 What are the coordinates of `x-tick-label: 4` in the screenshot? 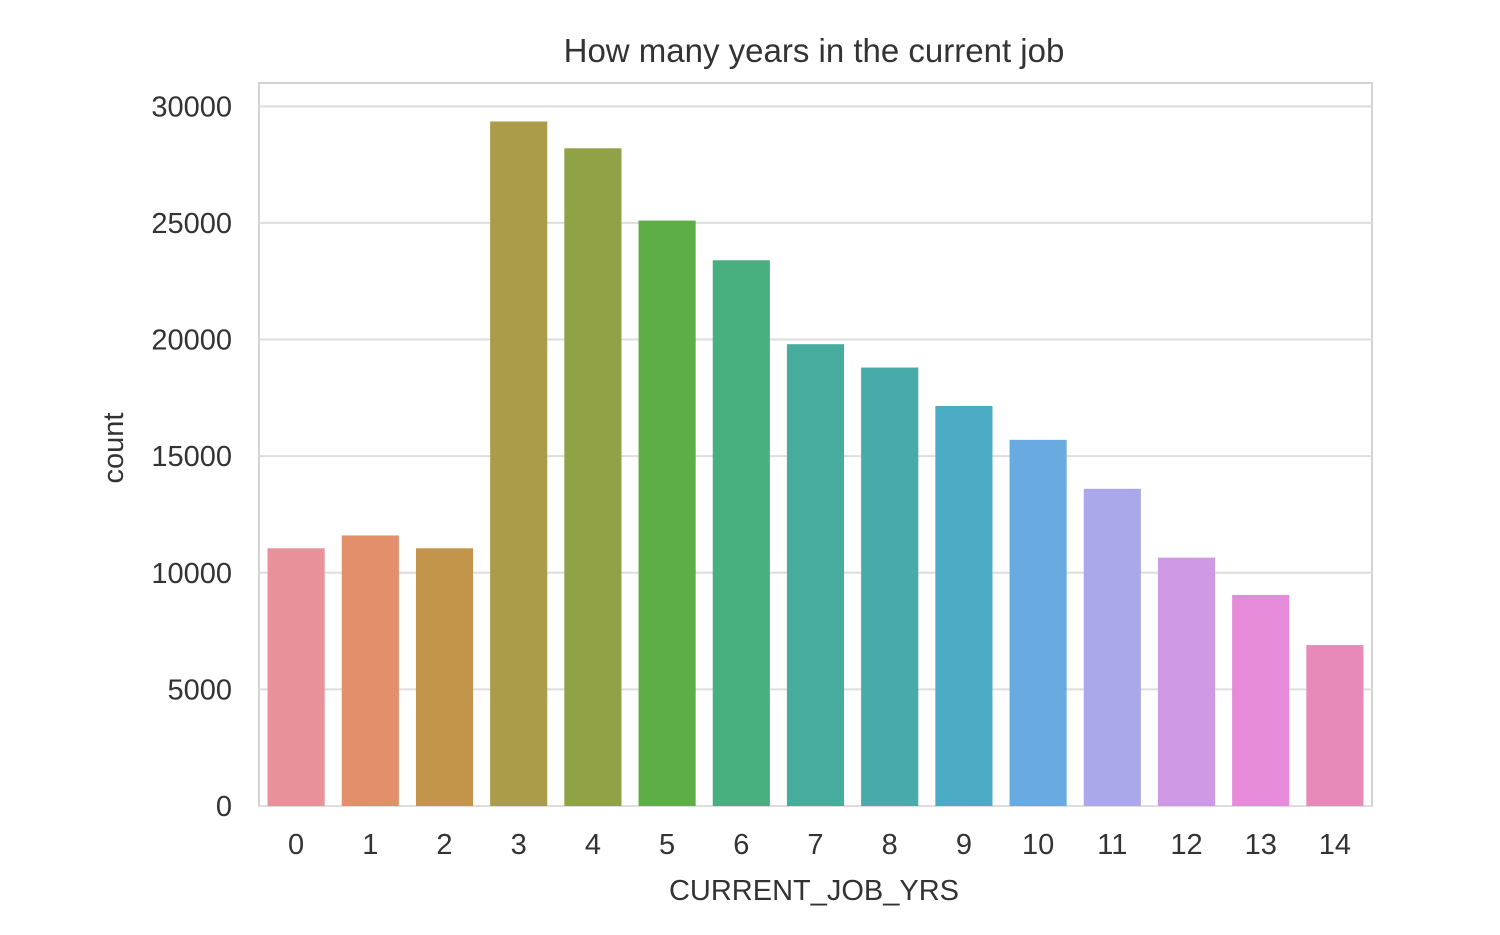 It's located at (593, 845).